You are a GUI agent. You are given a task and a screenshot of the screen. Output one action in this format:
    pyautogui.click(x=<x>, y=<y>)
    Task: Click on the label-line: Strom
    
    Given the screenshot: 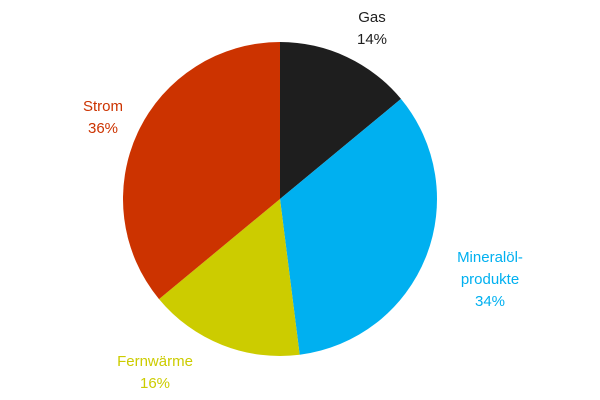 What is the action you would take?
    pyautogui.click(x=103, y=106)
    